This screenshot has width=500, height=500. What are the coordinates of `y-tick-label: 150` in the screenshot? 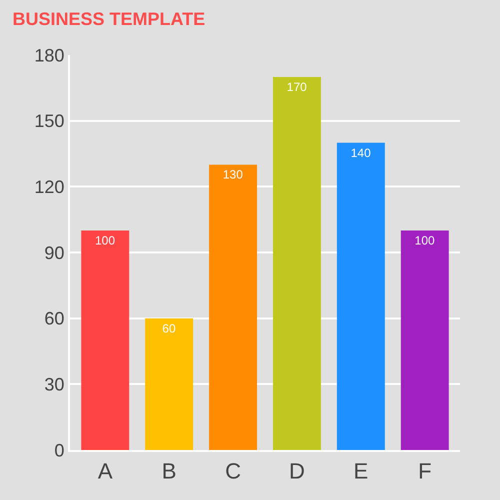 It's located at (49, 121).